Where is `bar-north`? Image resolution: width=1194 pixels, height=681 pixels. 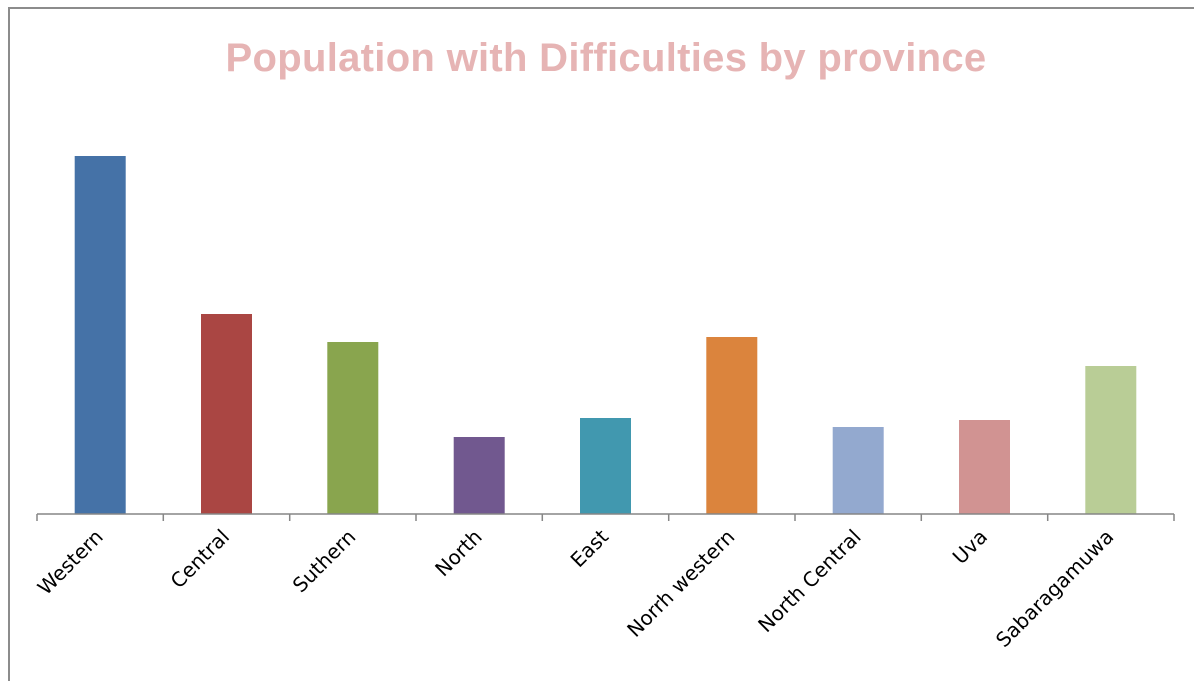 bar-north is located at coordinates (479, 475).